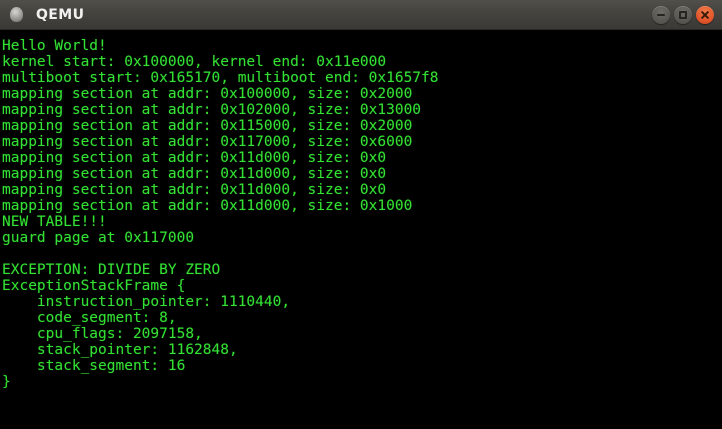 This screenshot has width=722, height=429. I want to click on terminal-line: stack_segment: 16, so click(94, 366).